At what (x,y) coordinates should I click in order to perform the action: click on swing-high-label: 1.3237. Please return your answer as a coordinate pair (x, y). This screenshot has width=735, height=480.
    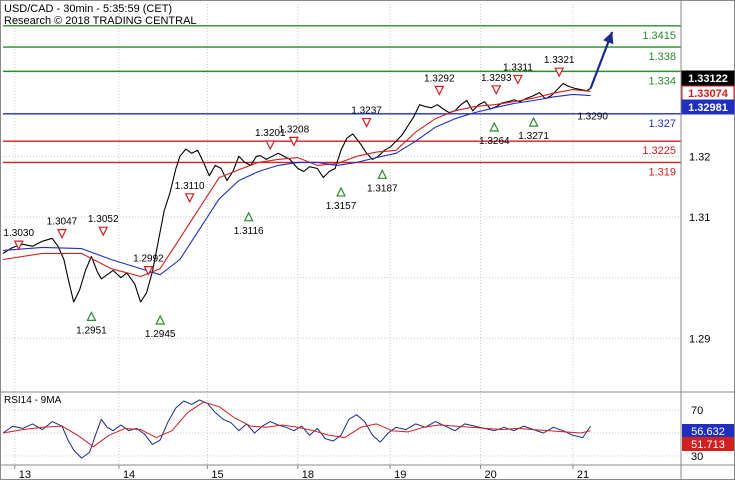
    Looking at the image, I should click on (366, 111).